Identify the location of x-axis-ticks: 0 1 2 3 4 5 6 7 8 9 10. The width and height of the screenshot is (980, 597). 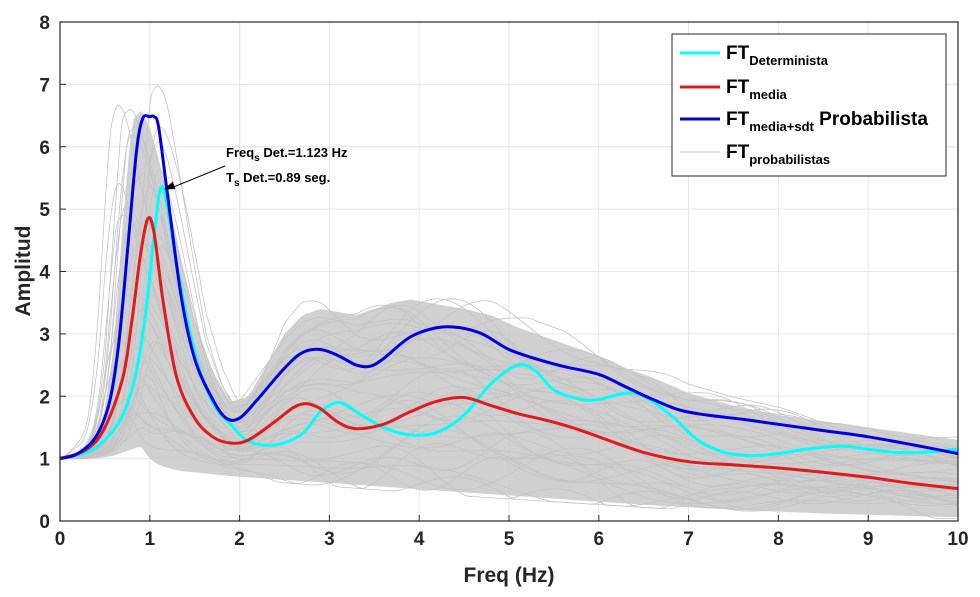
(512, 532).